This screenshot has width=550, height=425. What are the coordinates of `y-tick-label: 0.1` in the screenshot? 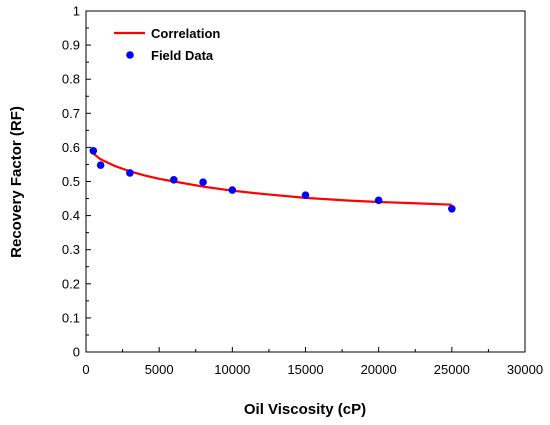 It's located at (71, 317).